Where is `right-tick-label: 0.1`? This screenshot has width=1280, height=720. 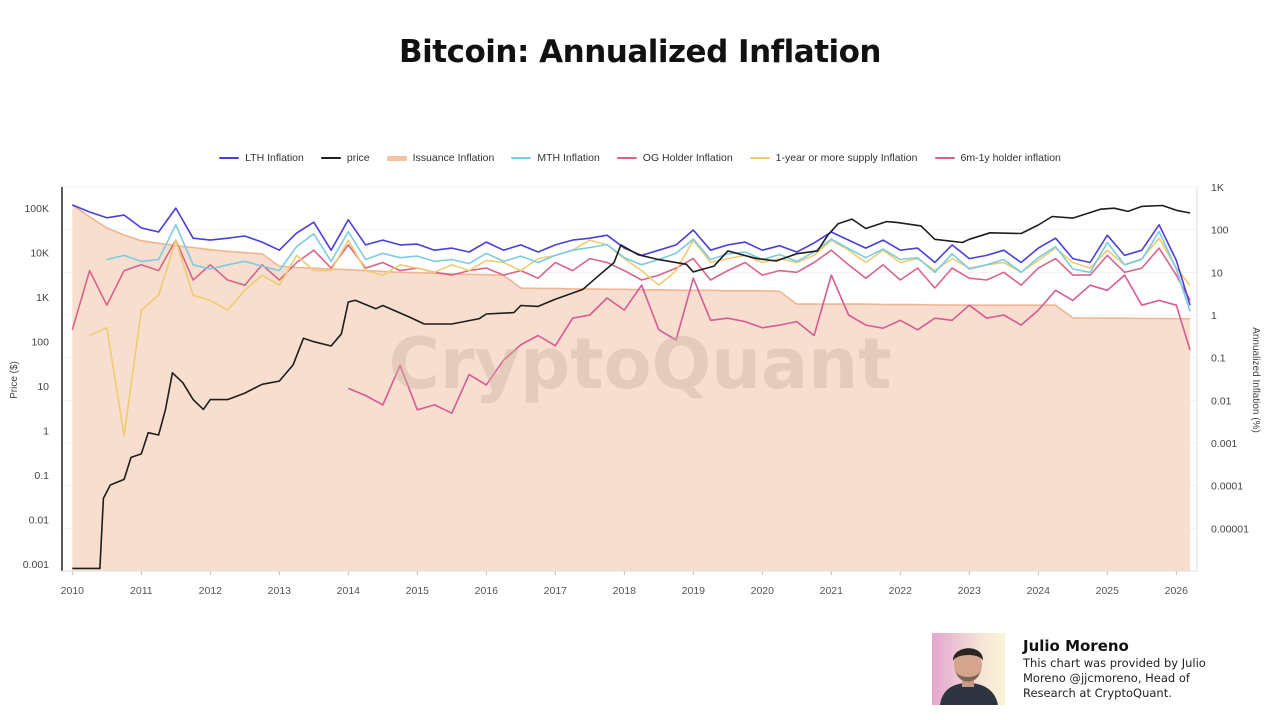
right-tick-label: 0.1 is located at coordinates (1218, 359).